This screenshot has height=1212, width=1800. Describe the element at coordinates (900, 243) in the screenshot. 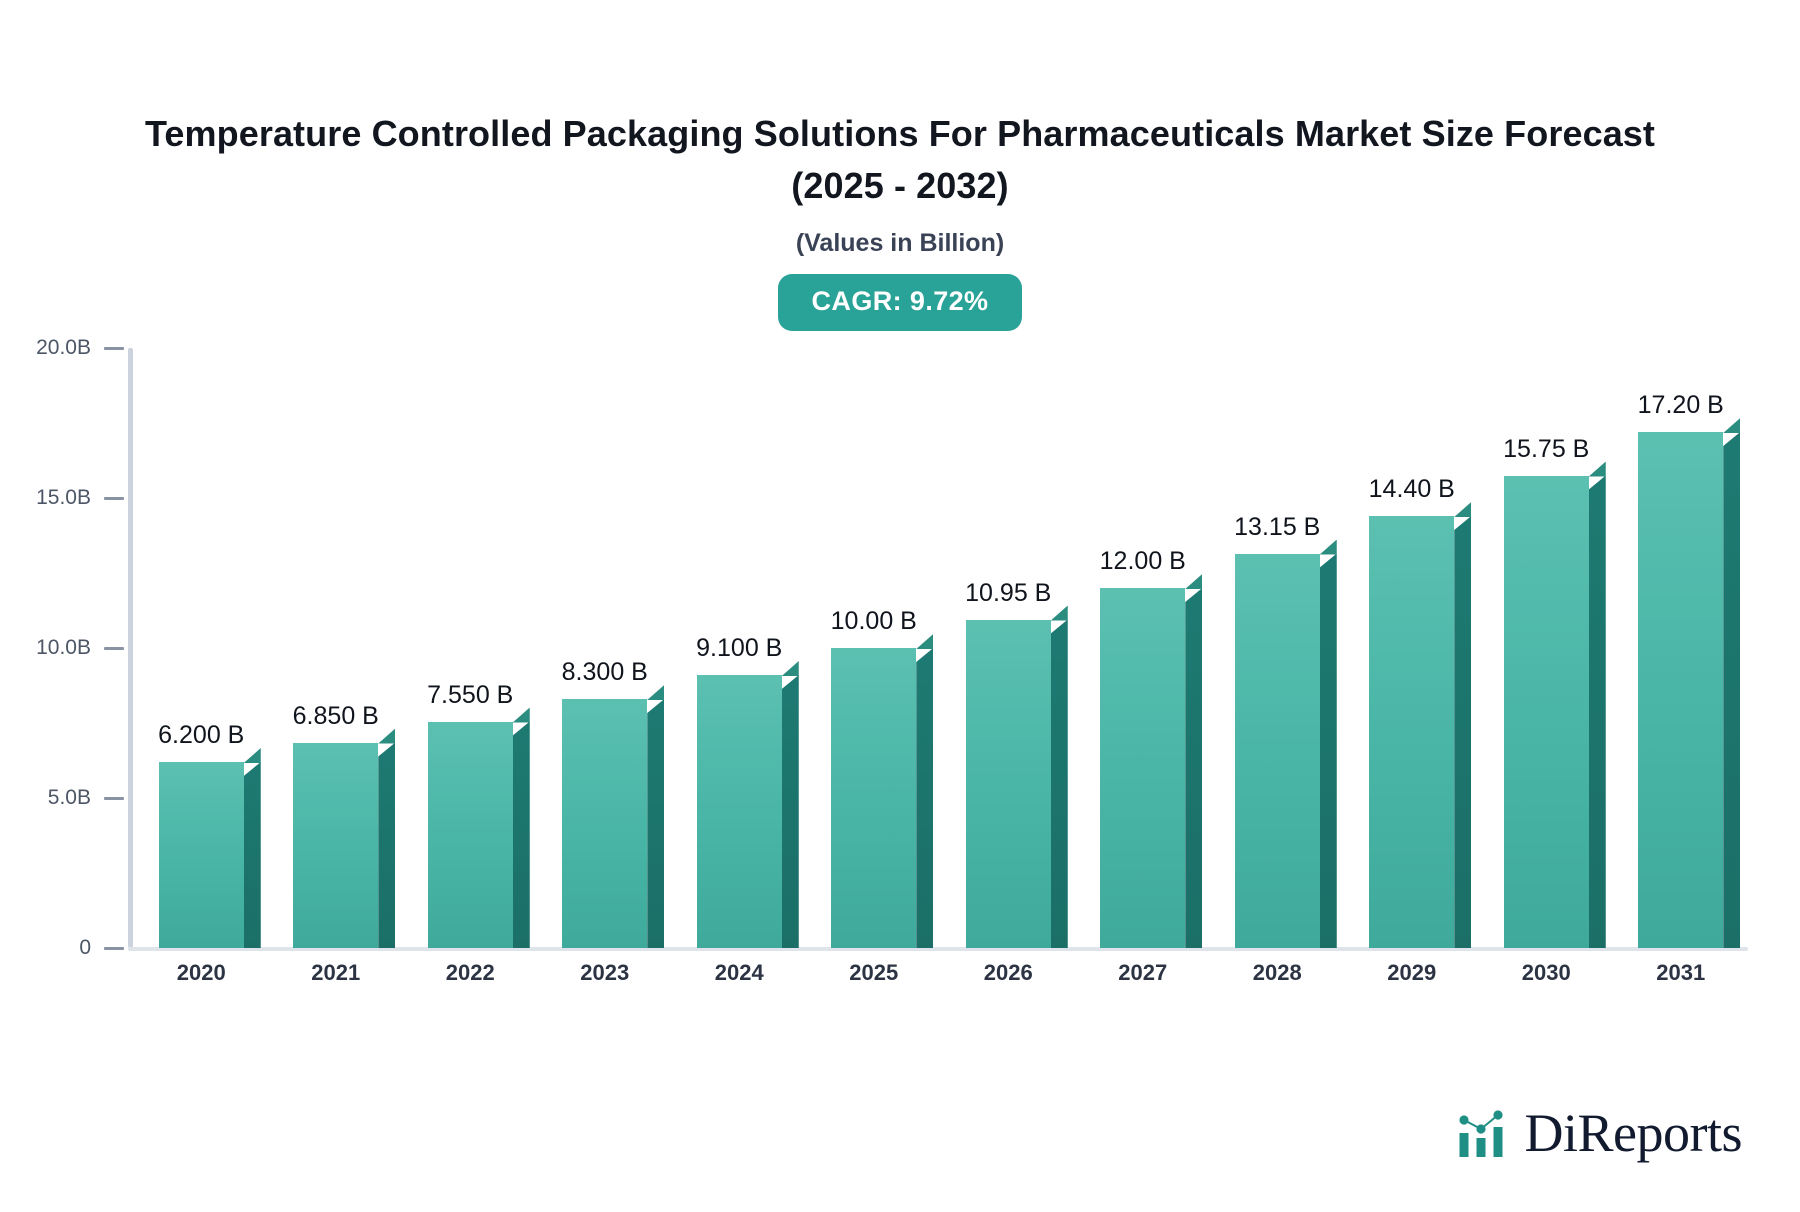

I see `chart-subtitle: (Values in Billion)` at that location.